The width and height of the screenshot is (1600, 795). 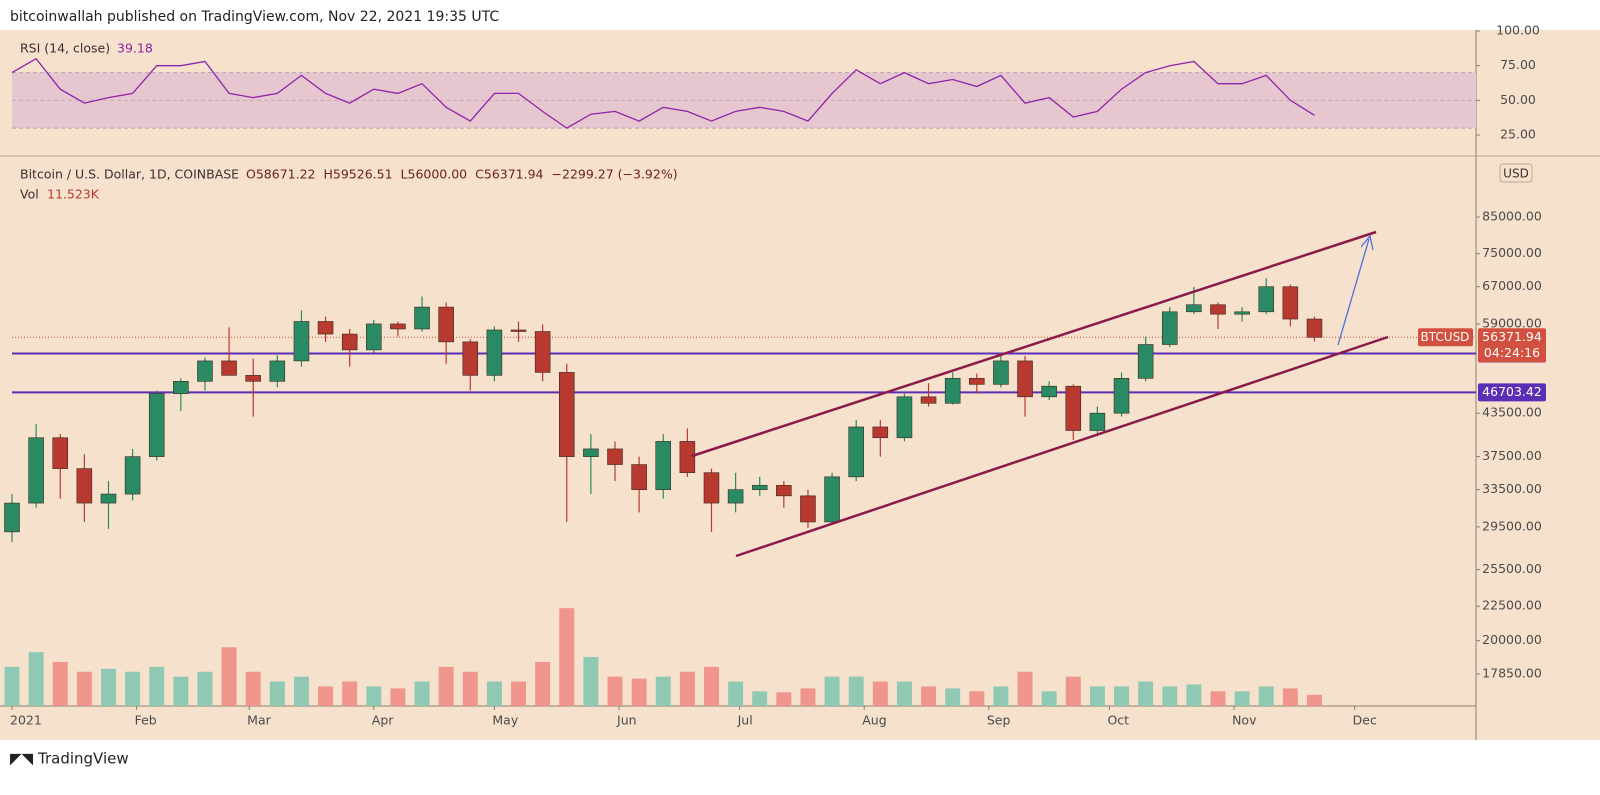 What do you see at coordinates (1353, 292) in the screenshot?
I see `projection-arrow` at bounding box center [1353, 292].